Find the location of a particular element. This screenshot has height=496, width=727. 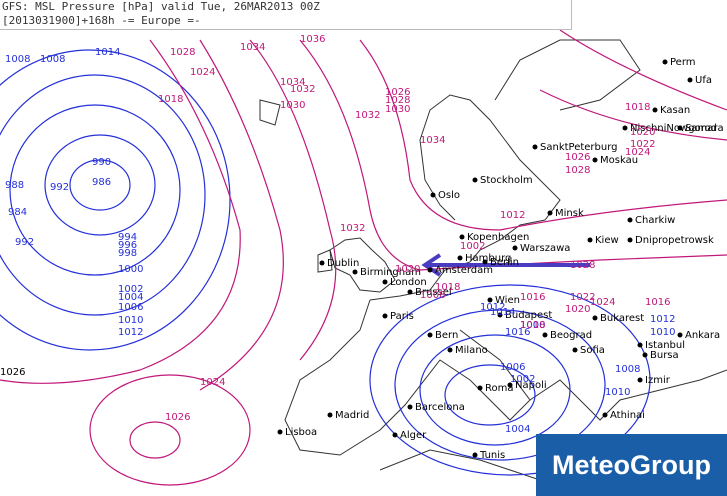

city-label: Istanbul is located at coordinates (665, 345).